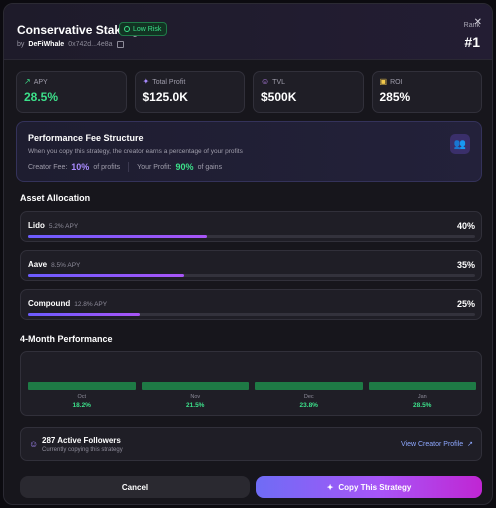 The width and height of the screenshot is (496, 508). What do you see at coordinates (81, 440) in the screenshot?
I see `followers-count: 287 Active Followers` at bounding box center [81, 440].